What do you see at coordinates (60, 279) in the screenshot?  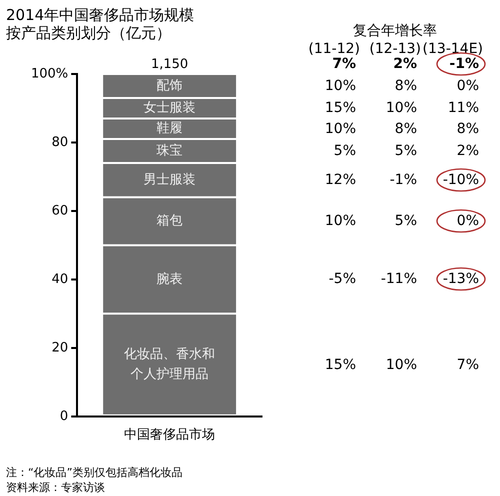 I see `y-tick-label: 40` at bounding box center [60, 279].